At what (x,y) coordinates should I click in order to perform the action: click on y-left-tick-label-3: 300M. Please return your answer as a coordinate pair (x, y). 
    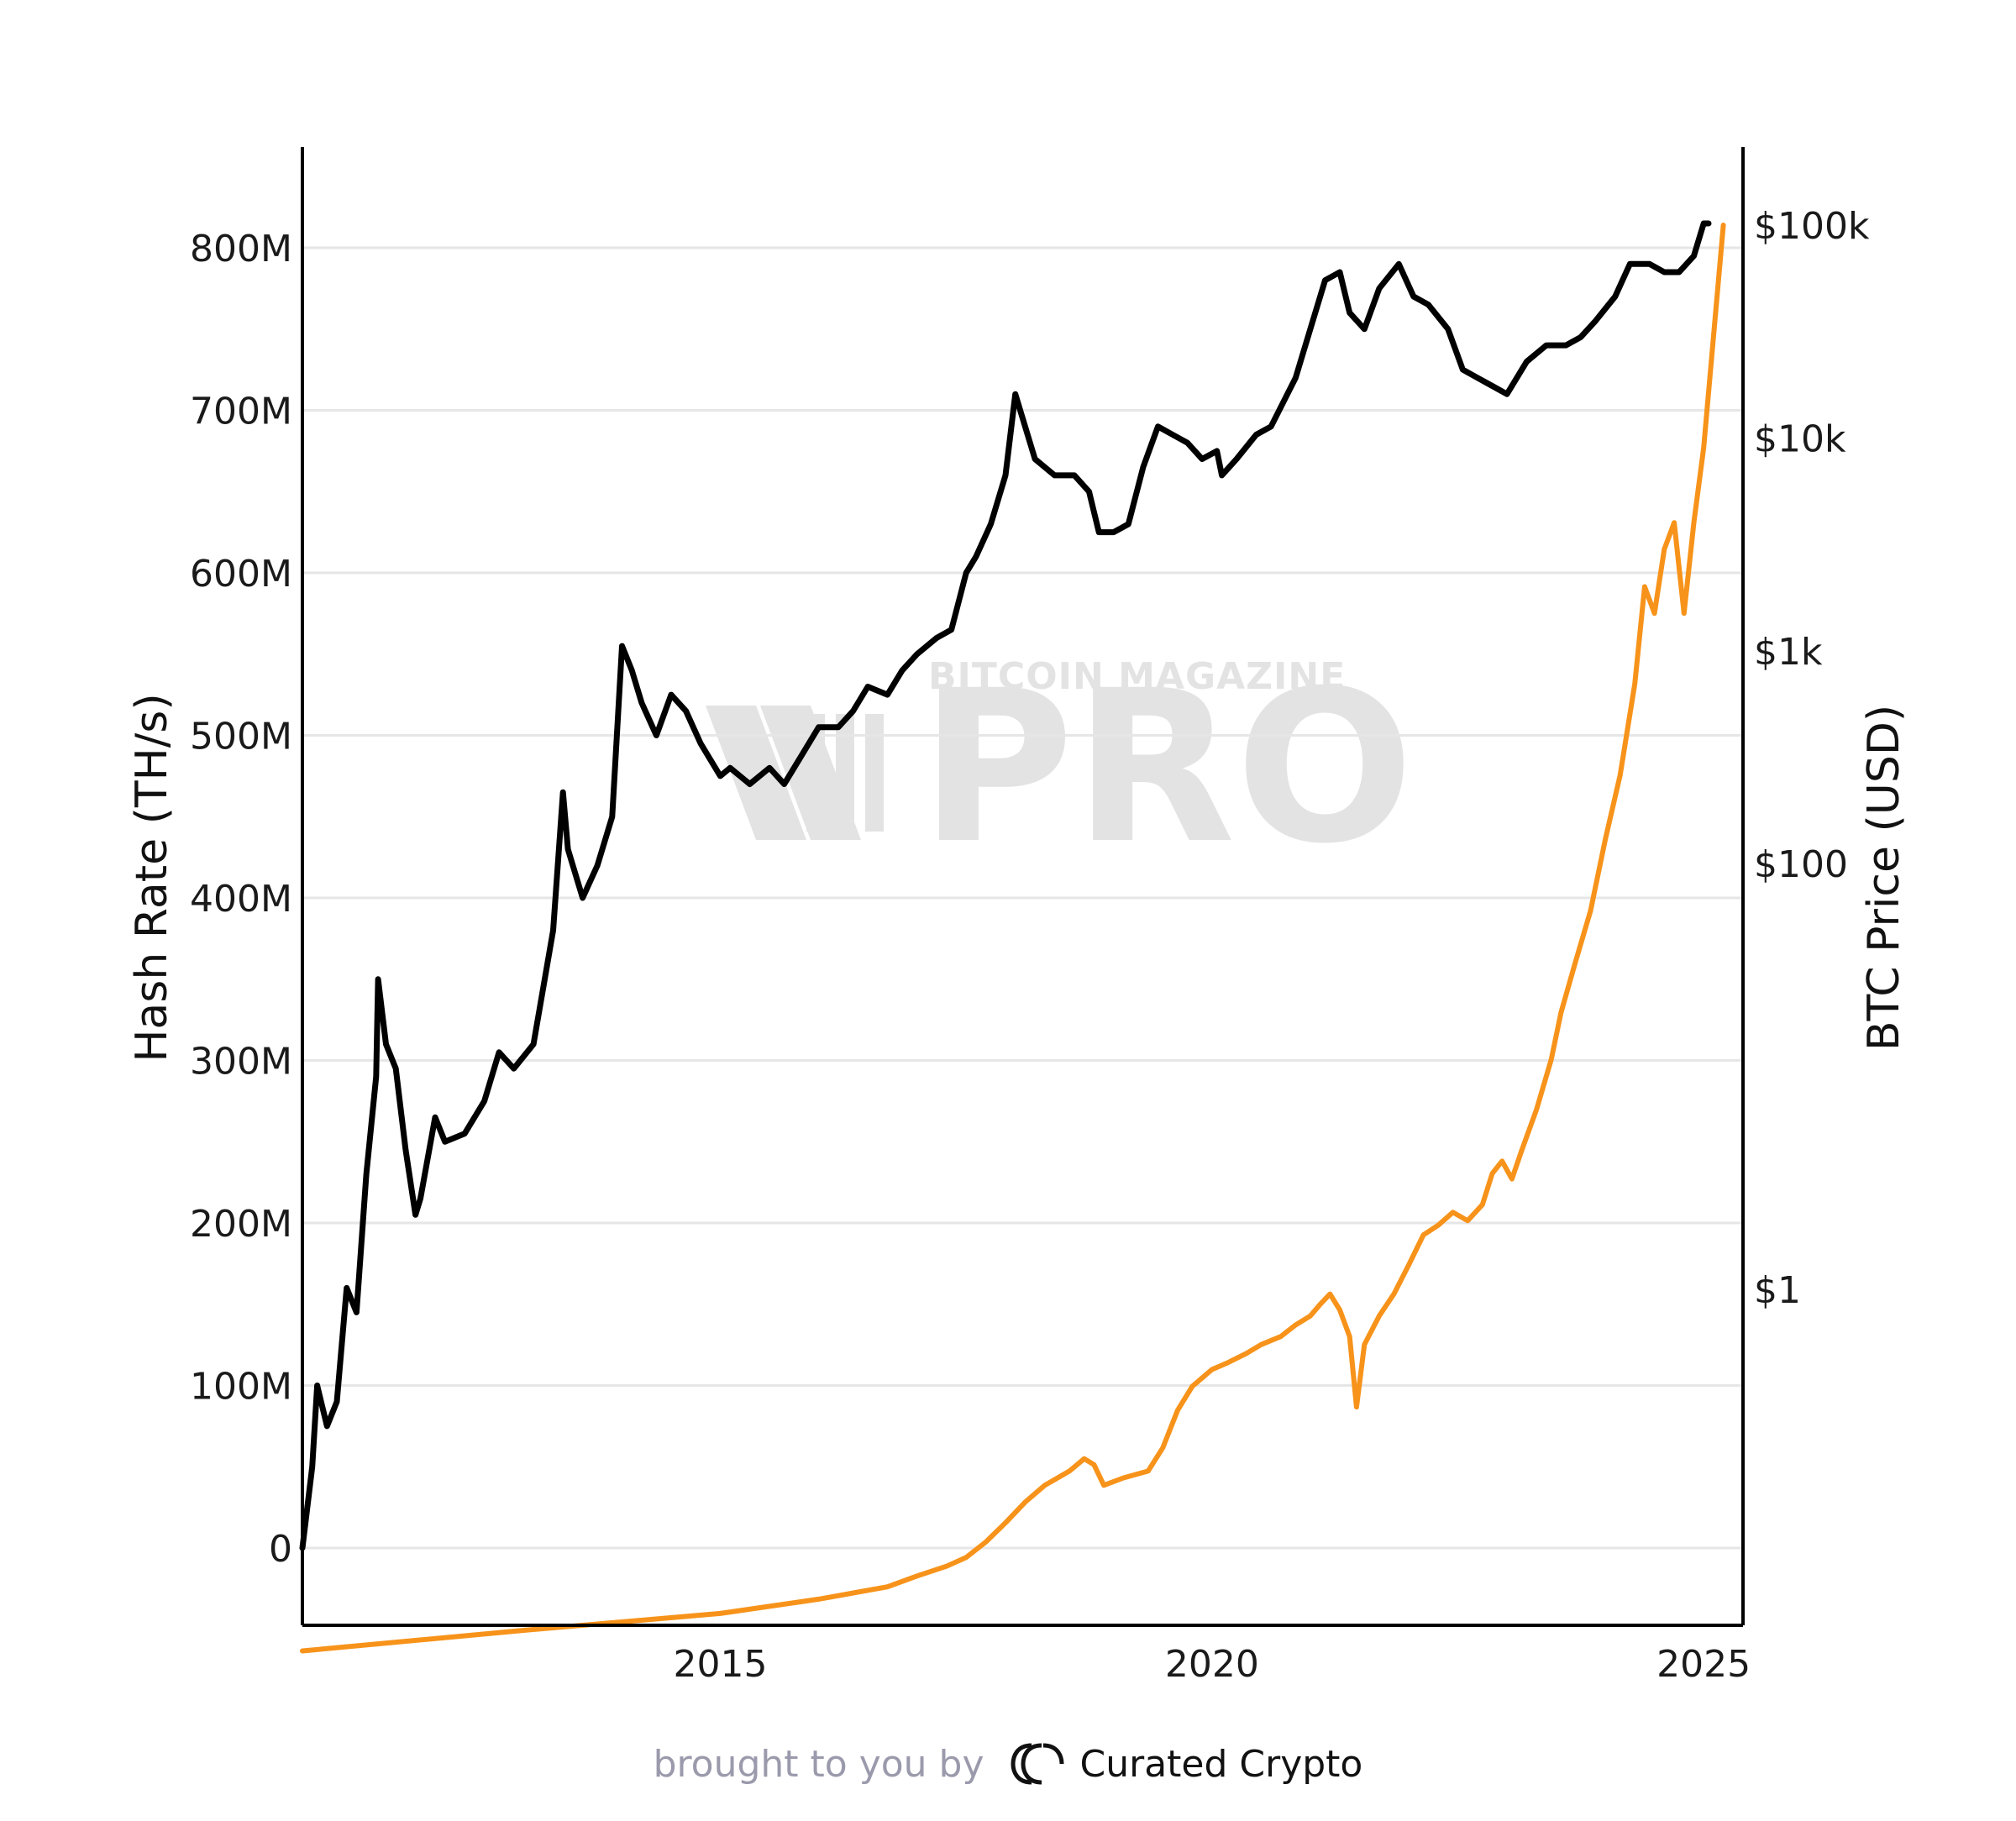
    Looking at the image, I should click on (241, 1062).